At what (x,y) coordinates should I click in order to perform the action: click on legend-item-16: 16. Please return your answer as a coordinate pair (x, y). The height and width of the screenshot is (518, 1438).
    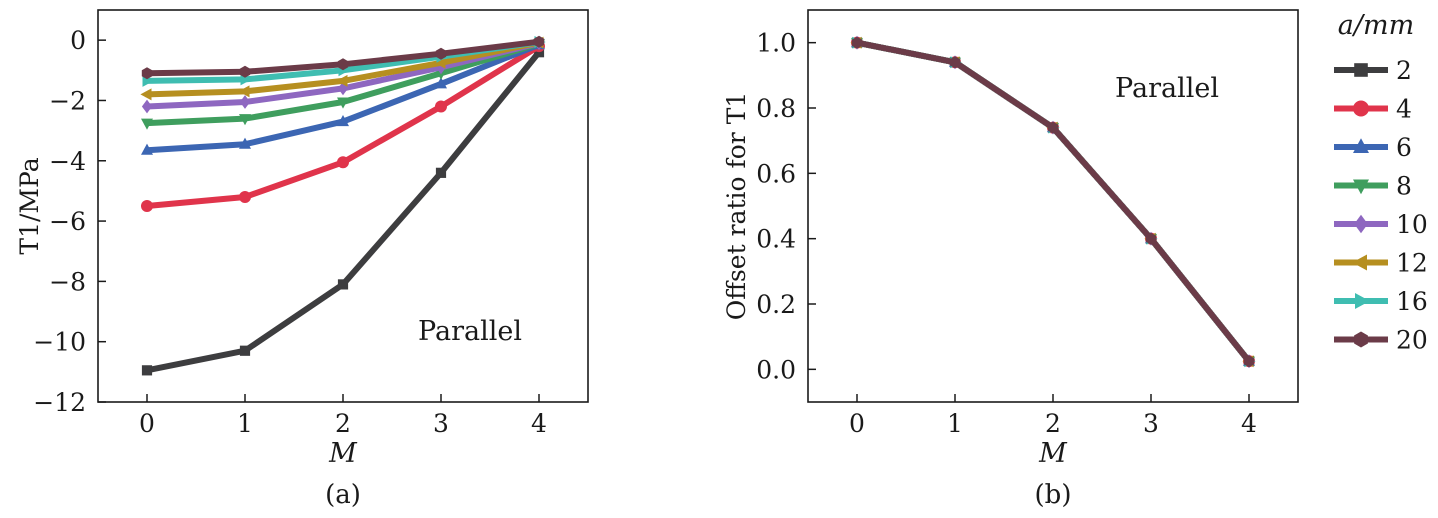
    Looking at the image, I should click on (1381, 301).